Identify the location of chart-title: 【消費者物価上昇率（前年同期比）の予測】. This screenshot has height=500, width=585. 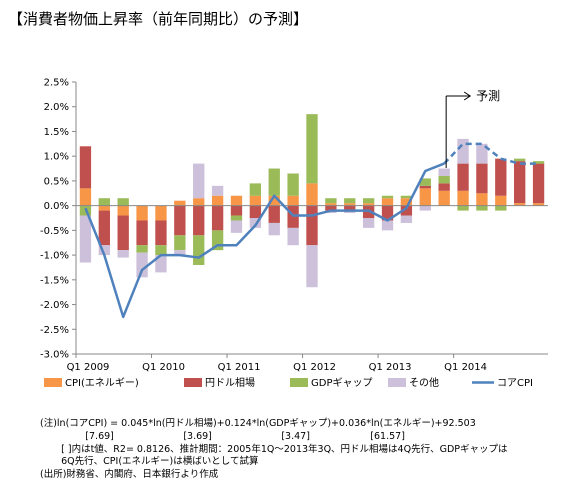
(158, 19).